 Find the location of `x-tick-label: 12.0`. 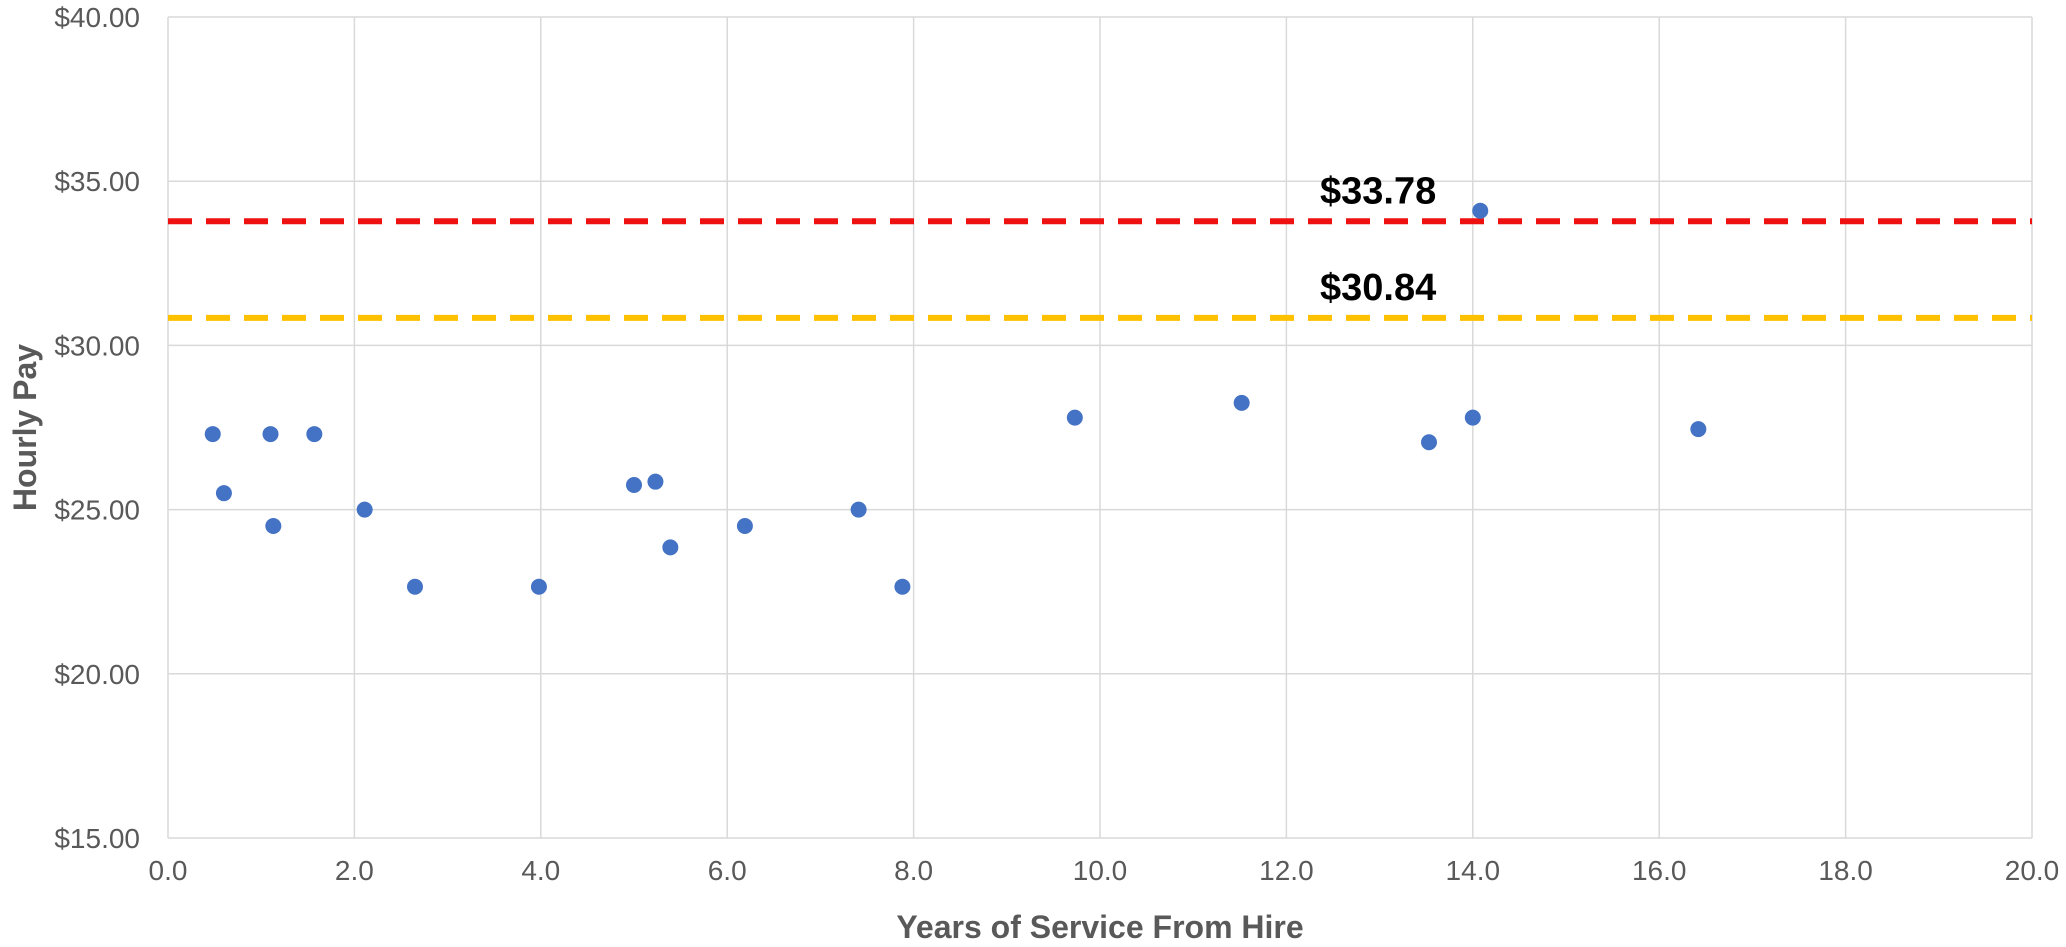

x-tick-label: 12.0 is located at coordinates (1286, 870).